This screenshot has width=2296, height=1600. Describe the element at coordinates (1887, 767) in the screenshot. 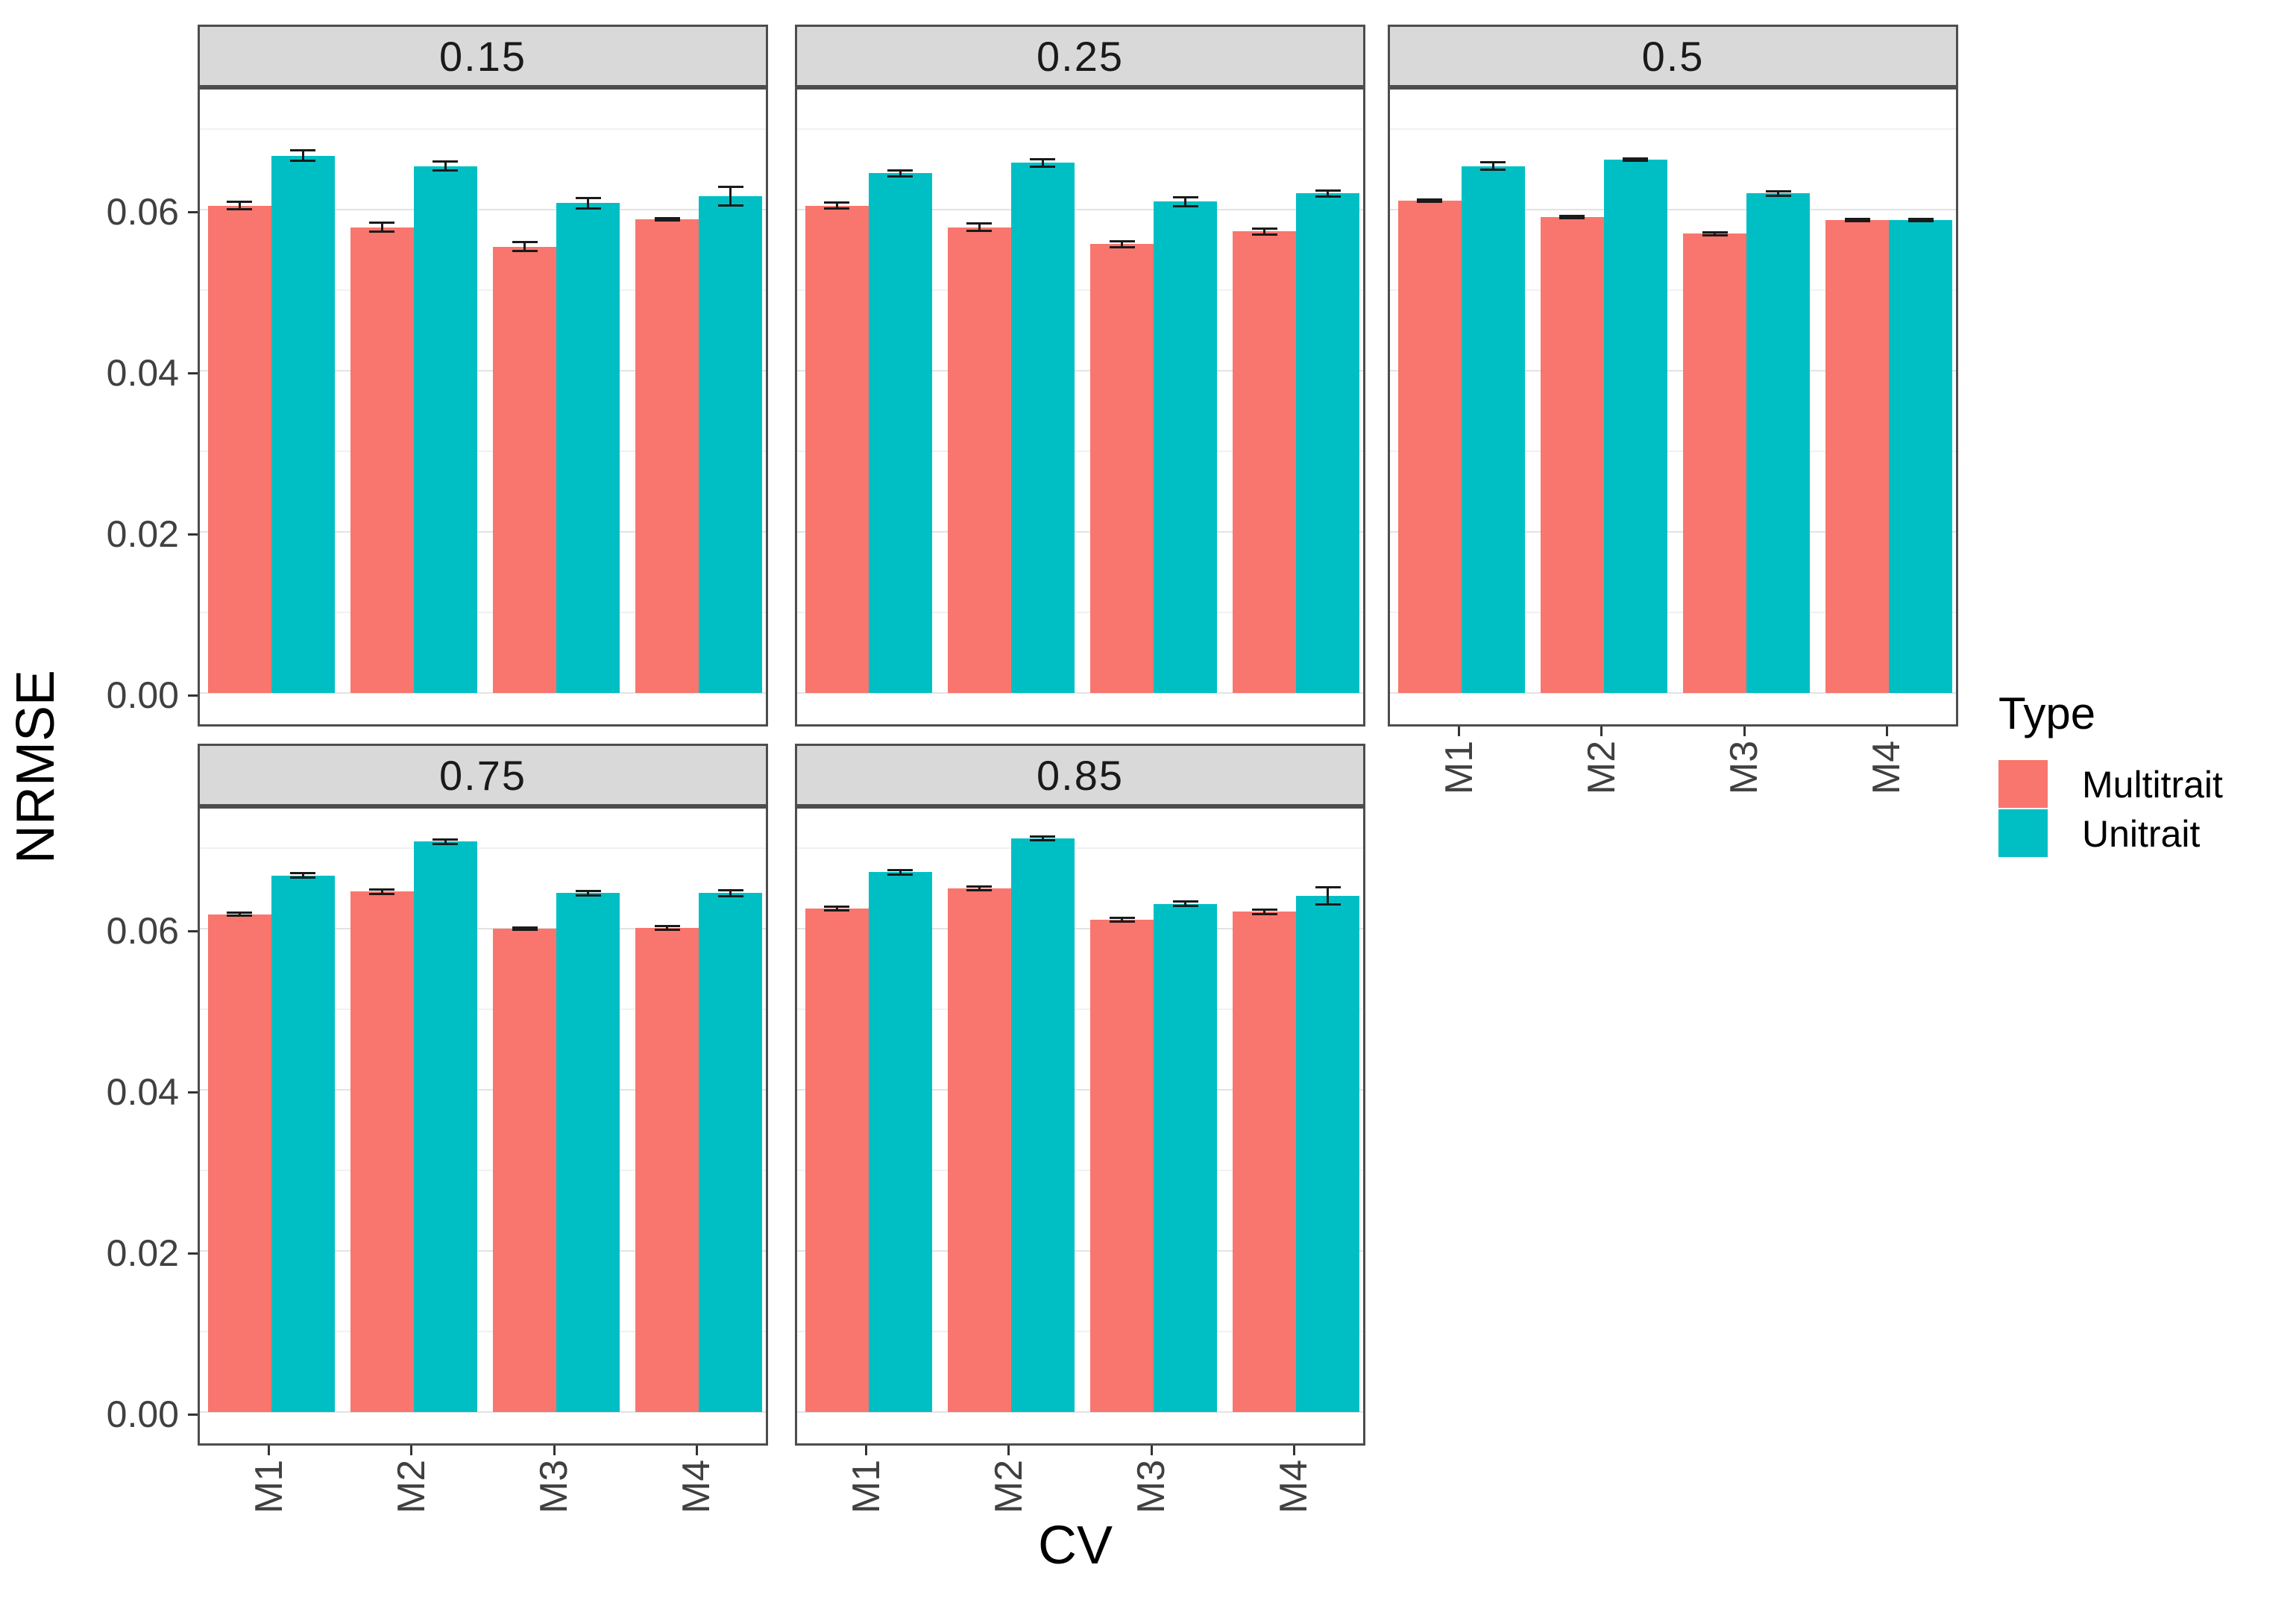

I see `x-tick-label: M4` at that location.